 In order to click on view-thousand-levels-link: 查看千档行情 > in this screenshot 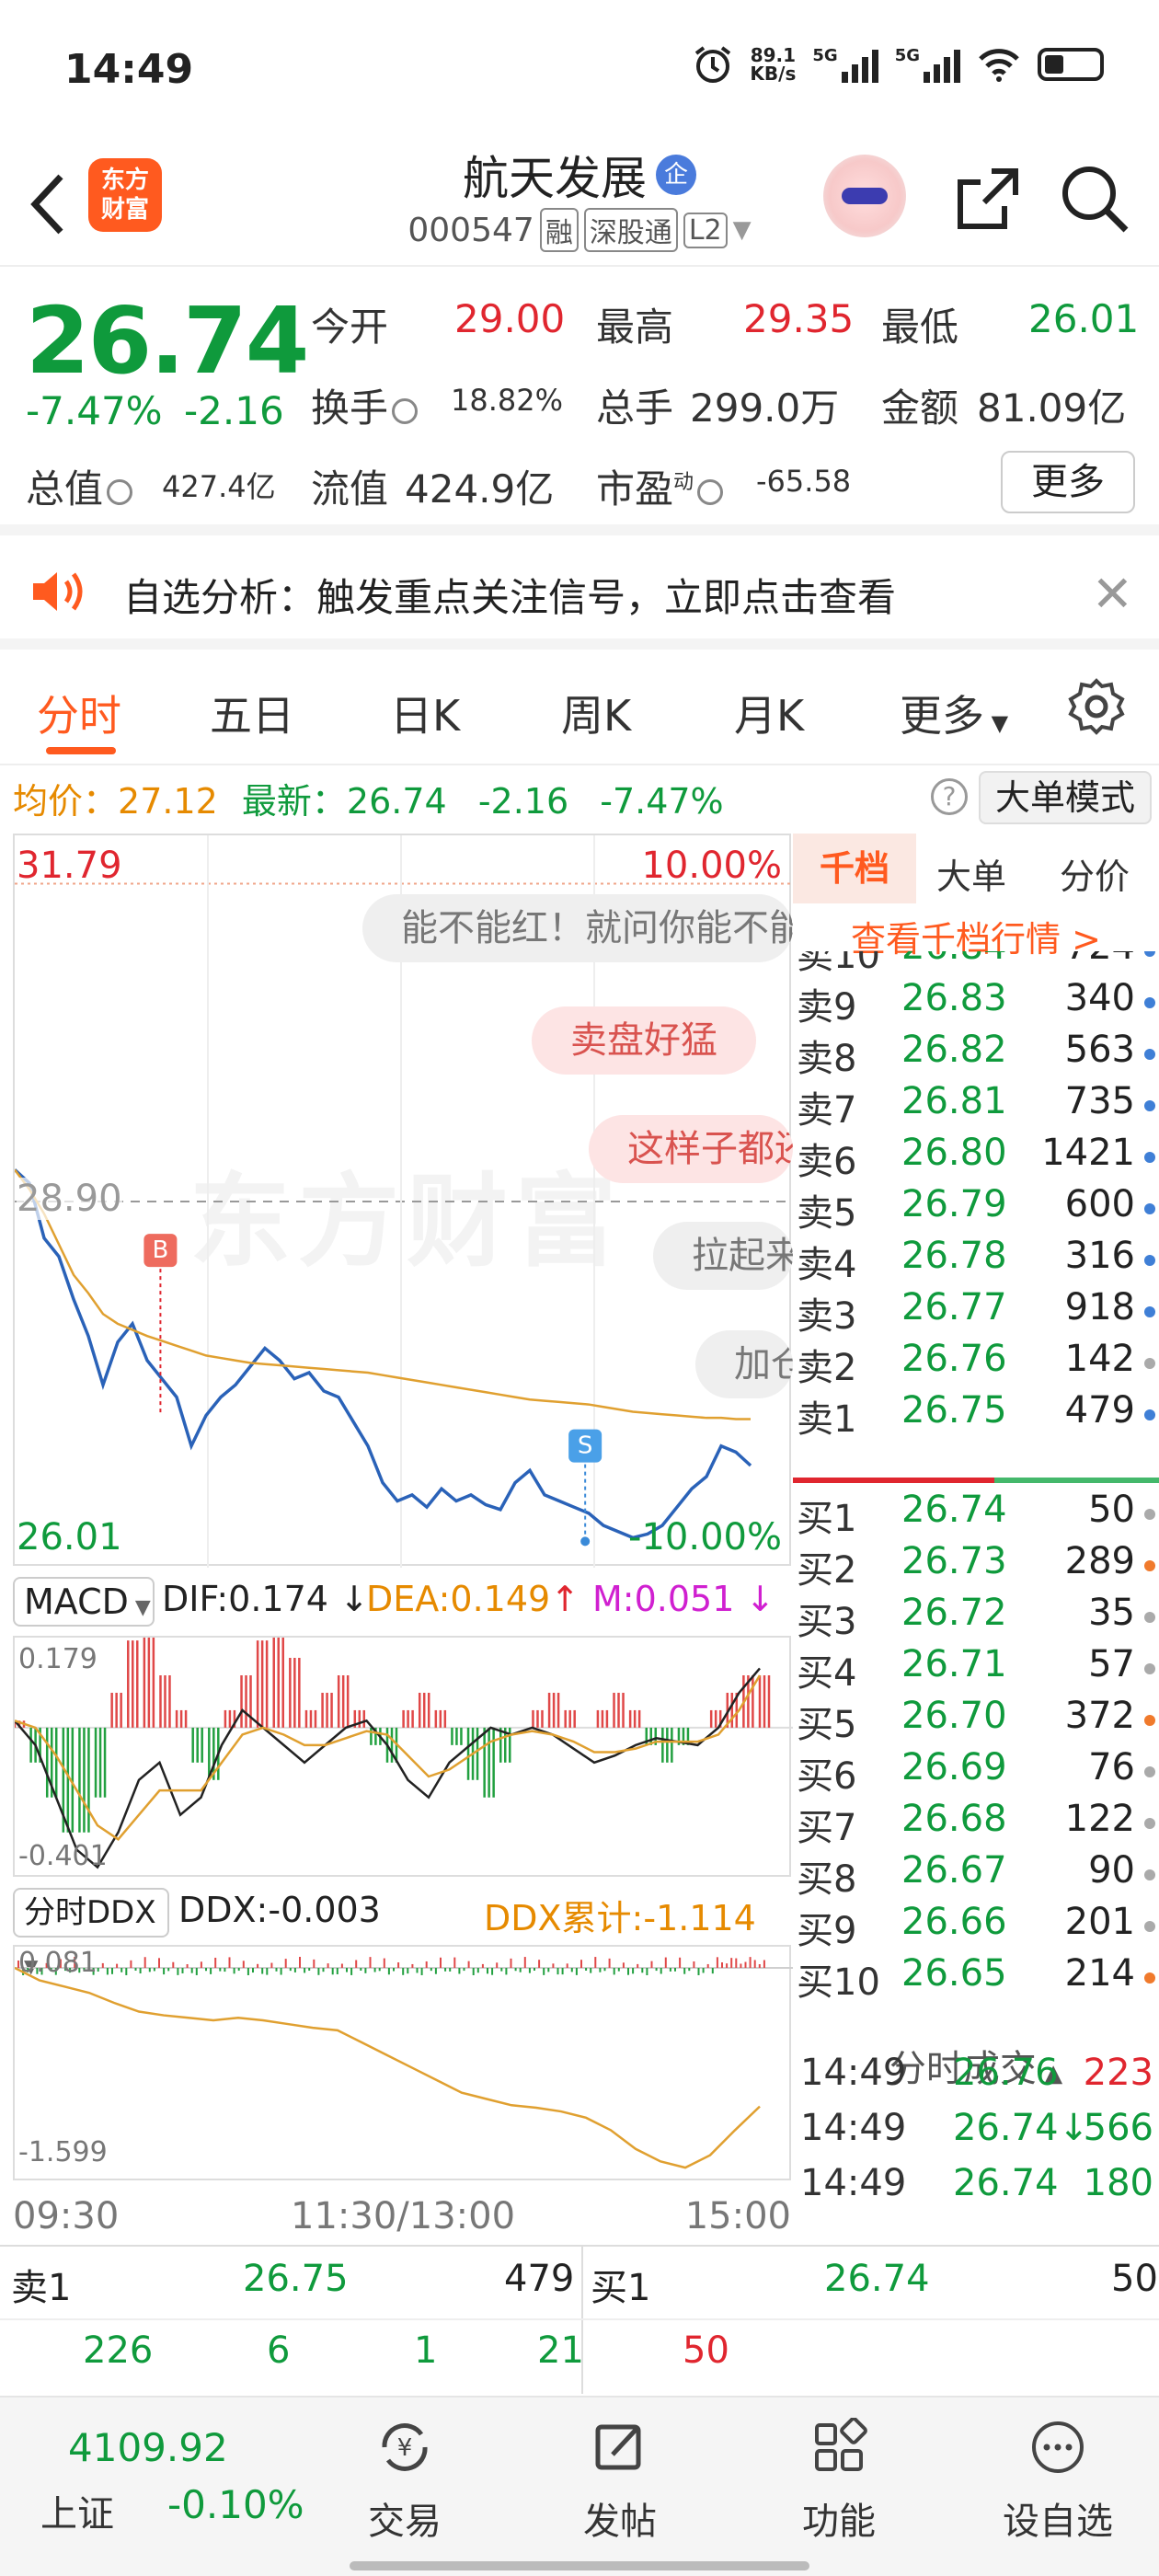, I will do `click(976, 939)`.